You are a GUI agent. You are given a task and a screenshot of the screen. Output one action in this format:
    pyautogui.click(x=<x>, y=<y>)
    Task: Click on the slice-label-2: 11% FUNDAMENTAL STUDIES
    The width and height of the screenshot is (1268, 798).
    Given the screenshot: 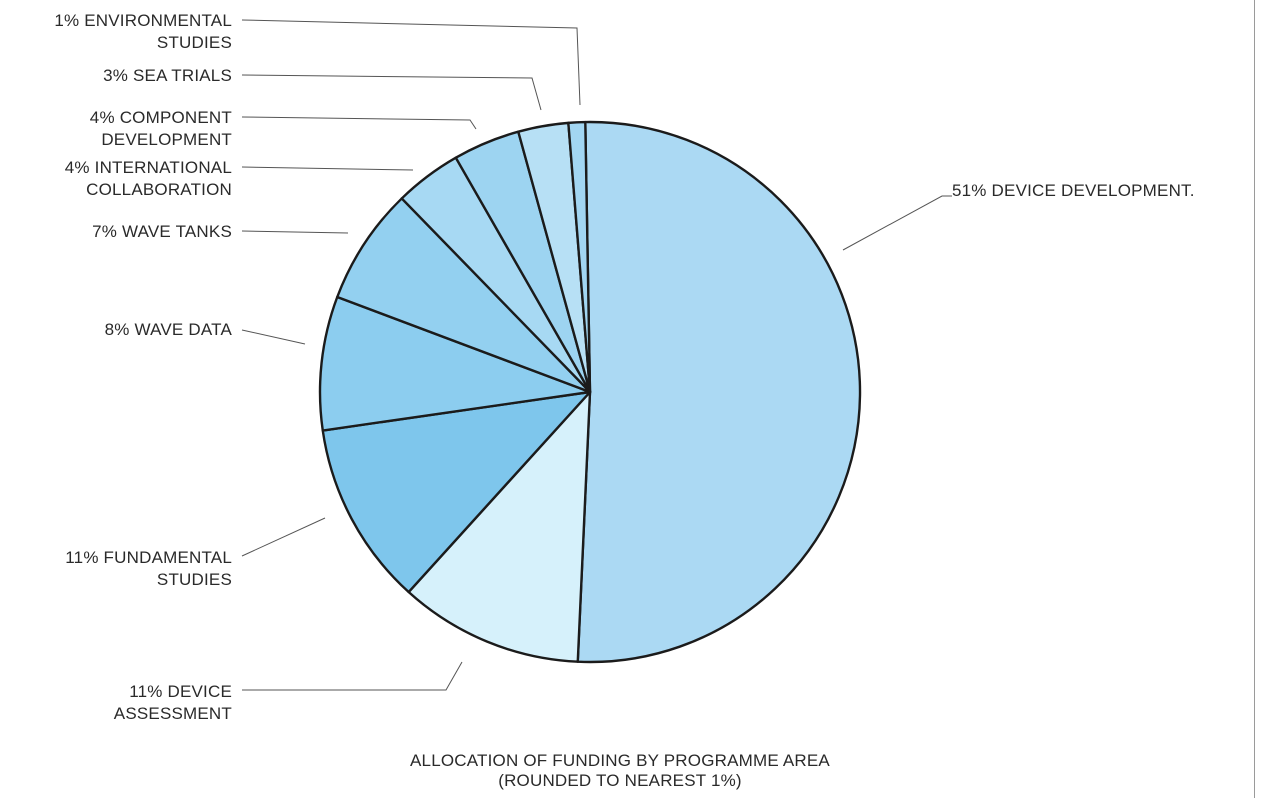 What is the action you would take?
    pyautogui.click(x=148, y=568)
    